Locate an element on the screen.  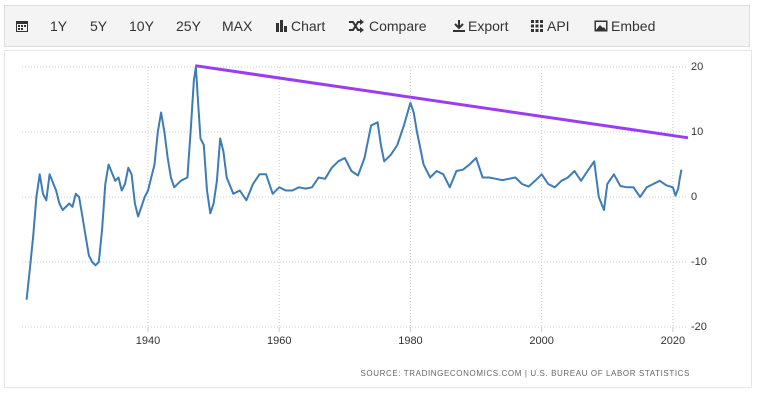
y-tick-label: 0 is located at coordinates (694, 197).